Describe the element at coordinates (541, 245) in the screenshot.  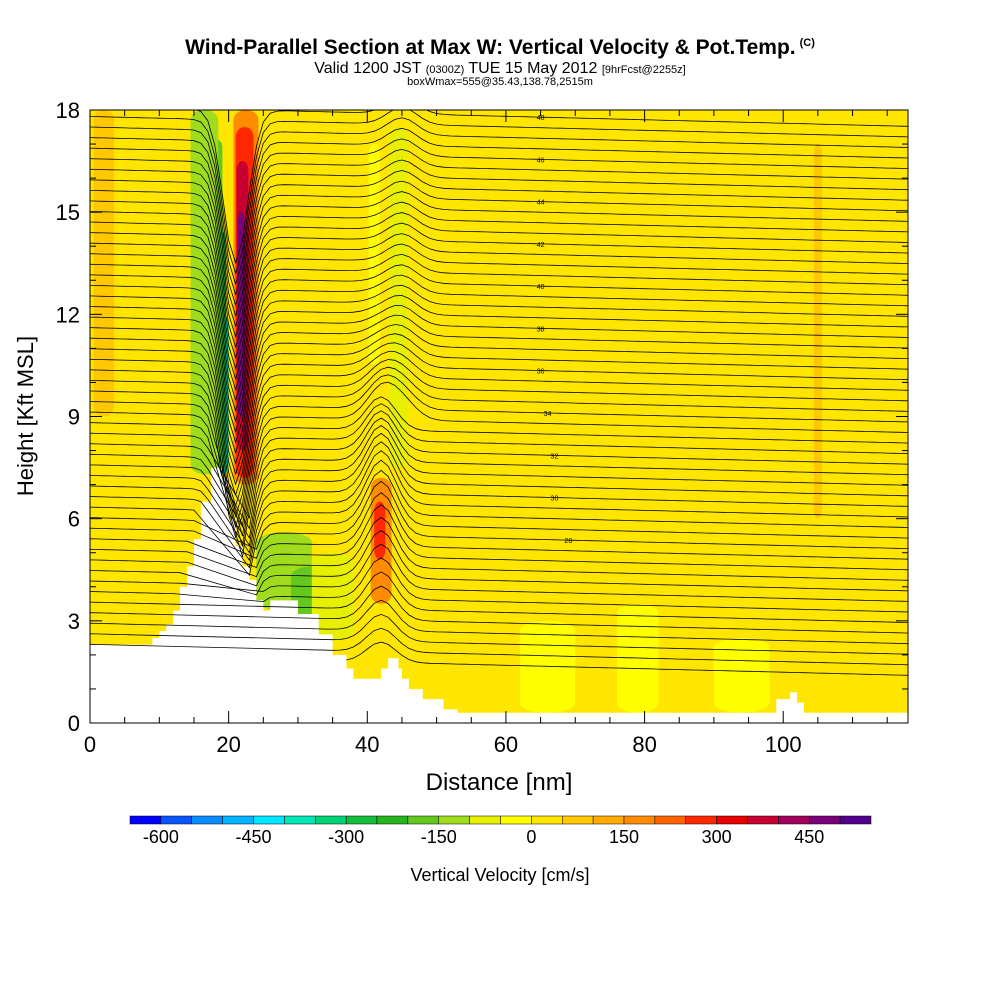
I see `contour-label: 42` at that location.